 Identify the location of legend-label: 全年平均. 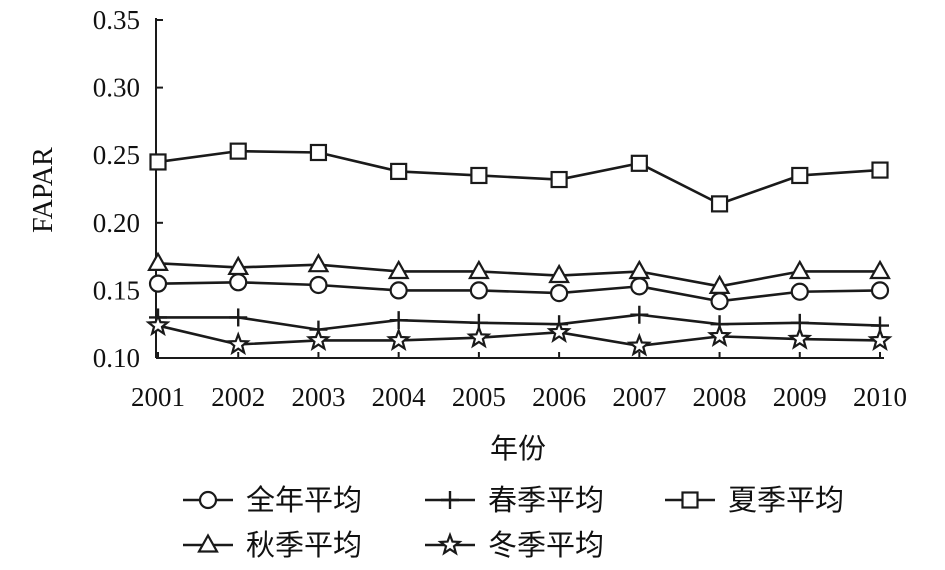
(304, 500).